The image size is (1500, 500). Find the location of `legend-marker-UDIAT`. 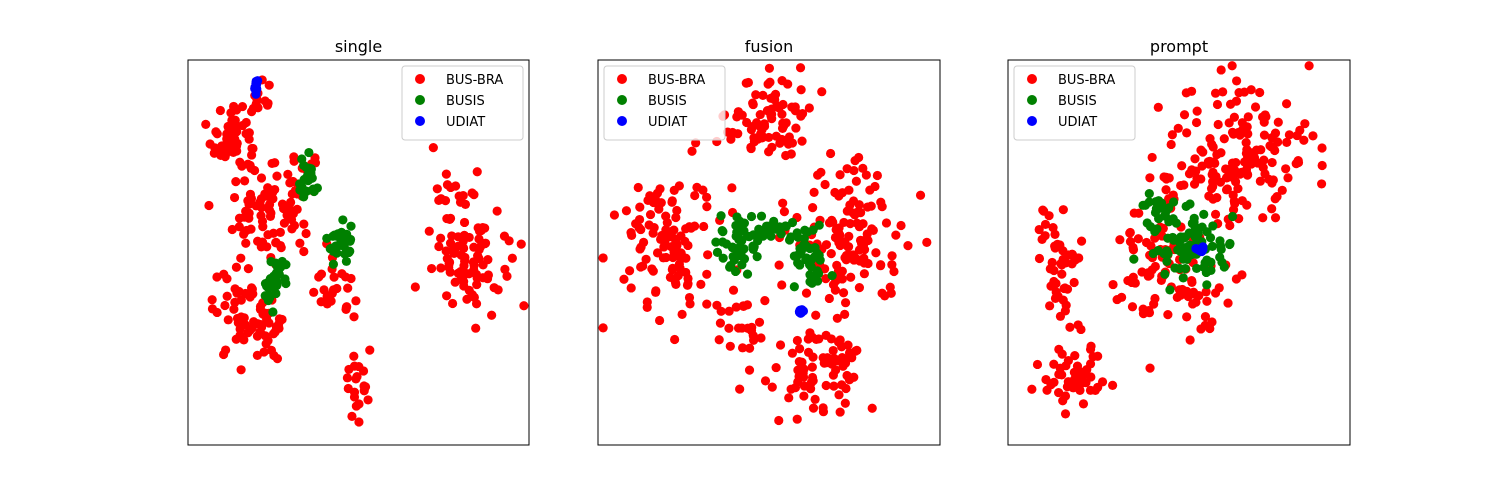

legend-marker-UDIAT is located at coordinates (622, 121).